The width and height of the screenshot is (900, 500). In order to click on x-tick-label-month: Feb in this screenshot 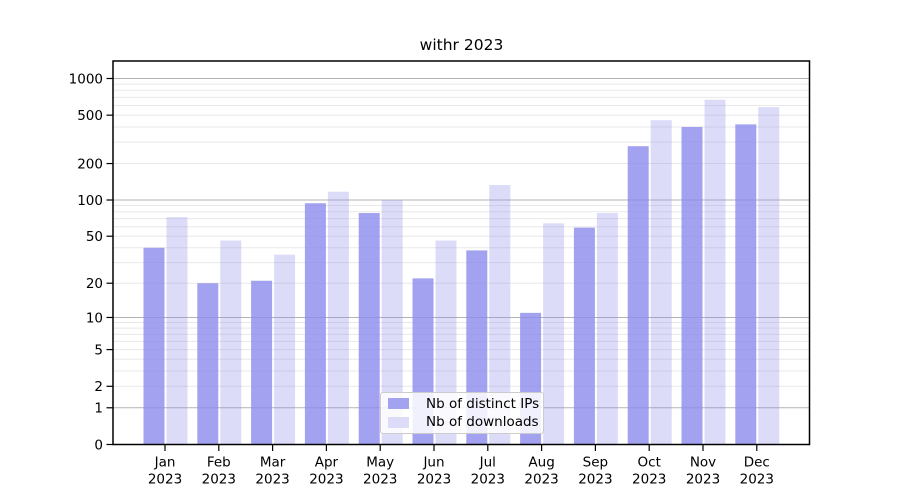, I will do `click(219, 463)`.